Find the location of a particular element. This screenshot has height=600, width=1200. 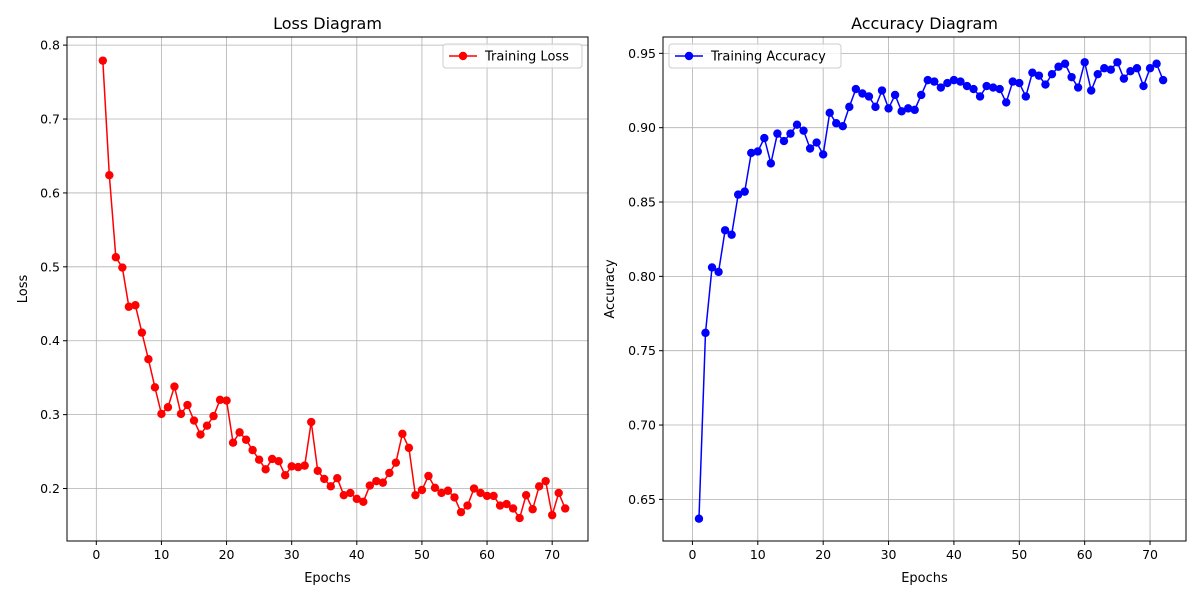

accuracy-ytick-label: 0.65 is located at coordinates (642, 499).